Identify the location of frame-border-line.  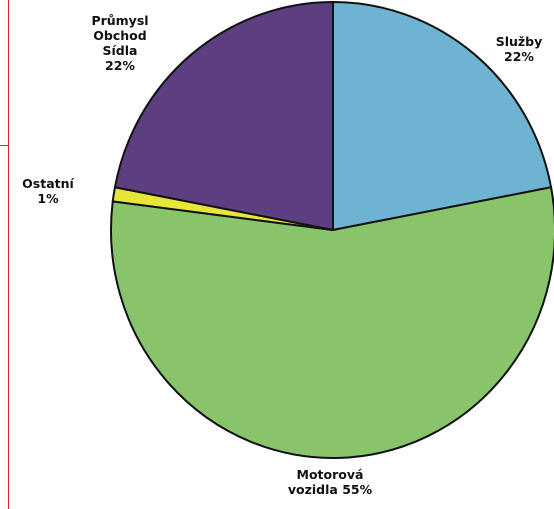
(8, 254).